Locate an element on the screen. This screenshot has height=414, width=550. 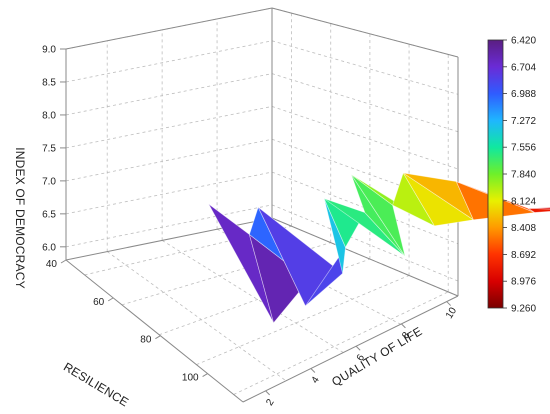
colorbar is located at coordinates (495, 174).